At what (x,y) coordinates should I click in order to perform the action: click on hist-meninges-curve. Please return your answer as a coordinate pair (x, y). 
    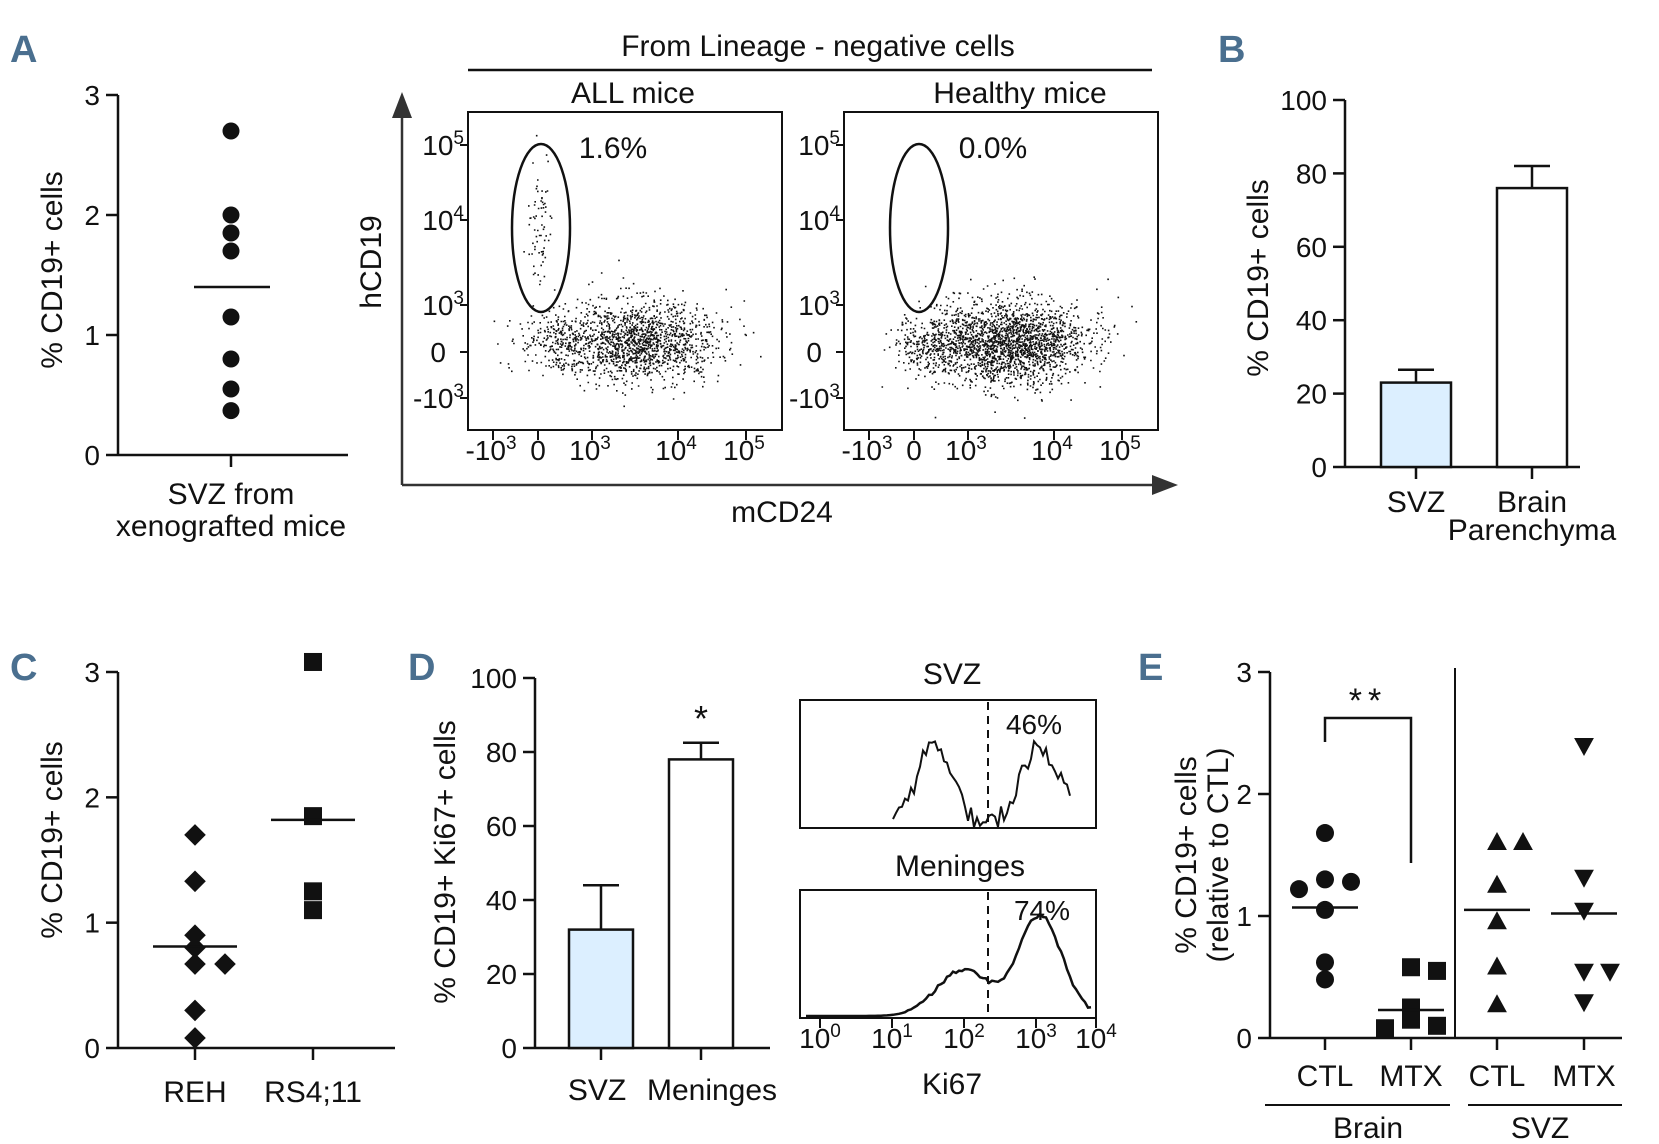
    Looking at the image, I should click on (949, 965).